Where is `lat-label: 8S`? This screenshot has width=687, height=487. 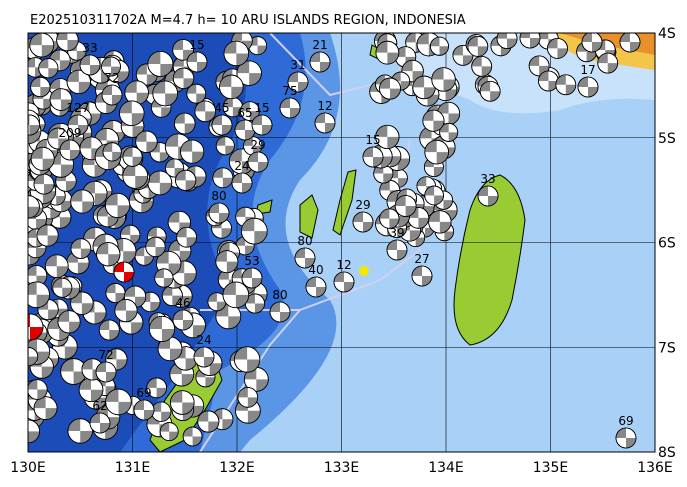
lat-label: 8S is located at coordinates (667, 453).